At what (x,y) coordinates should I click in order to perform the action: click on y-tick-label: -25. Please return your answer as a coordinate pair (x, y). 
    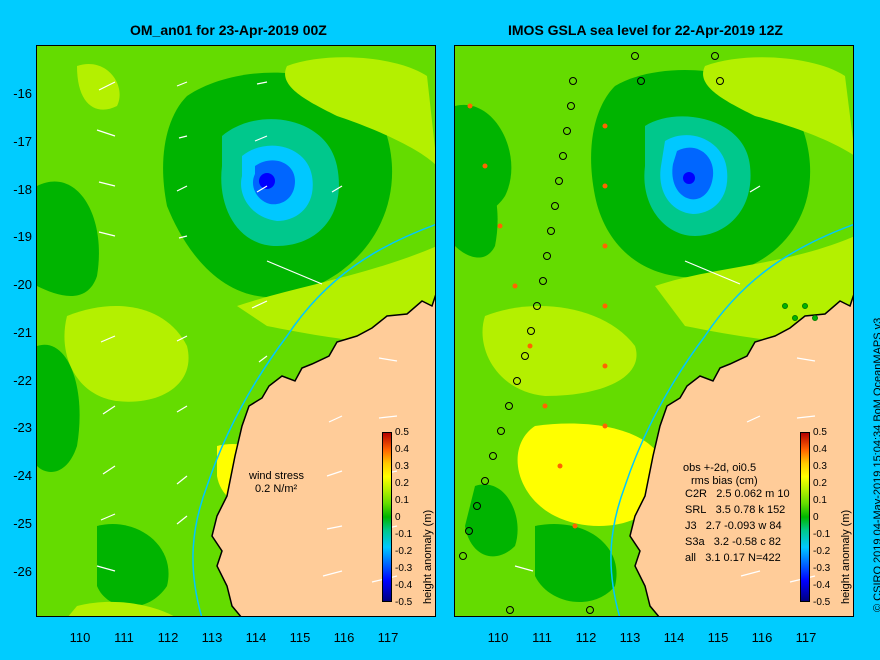
    Looking at the image, I should click on (22, 523).